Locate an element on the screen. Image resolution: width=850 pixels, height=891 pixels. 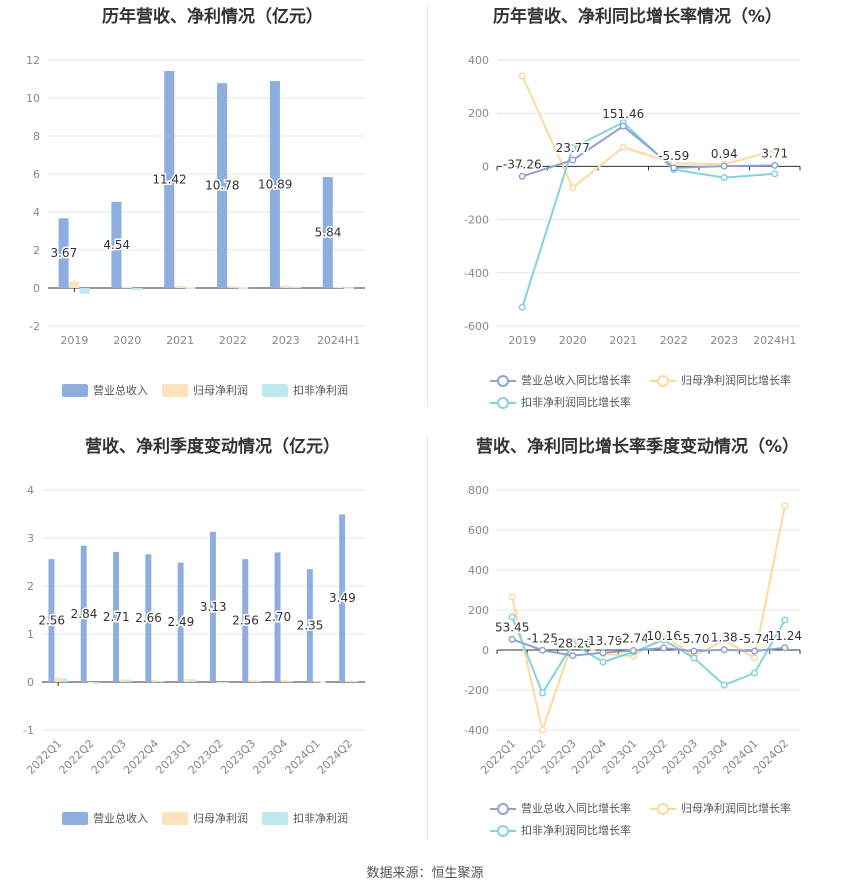
x-tick-label: 2022Q3 is located at coordinates (109, 757).